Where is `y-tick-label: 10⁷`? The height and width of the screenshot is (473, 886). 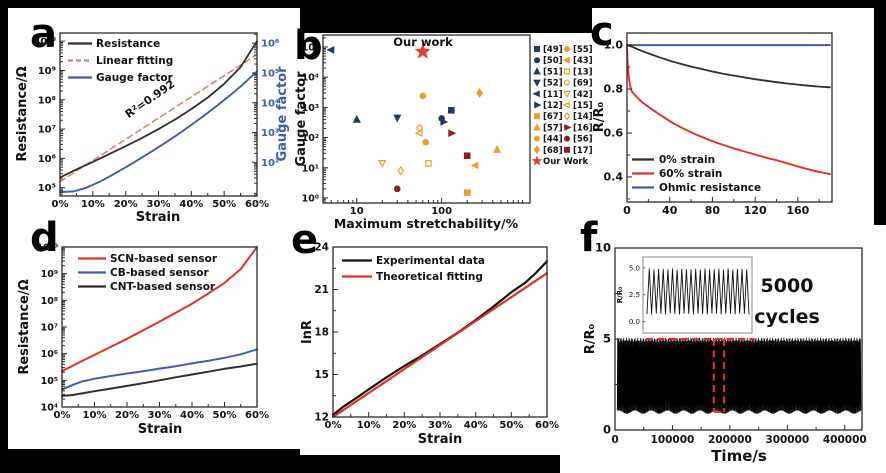 y-tick-label: 10⁷ is located at coordinates (47, 130).